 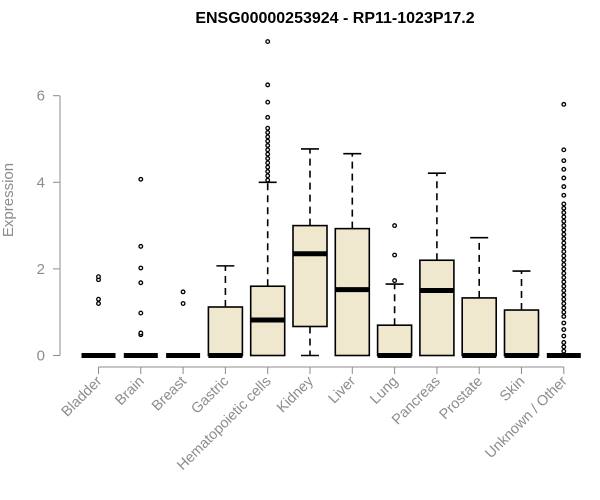 I want to click on box-lung, so click(x=394, y=290).